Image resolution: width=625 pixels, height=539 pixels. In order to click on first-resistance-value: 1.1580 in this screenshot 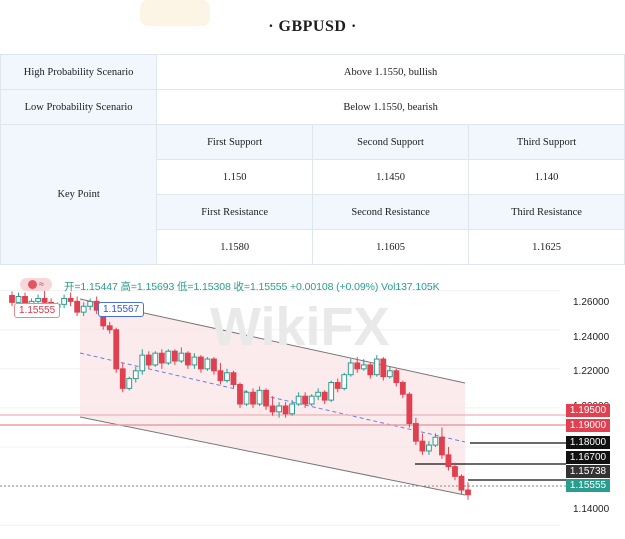, I will do `click(235, 247)`.